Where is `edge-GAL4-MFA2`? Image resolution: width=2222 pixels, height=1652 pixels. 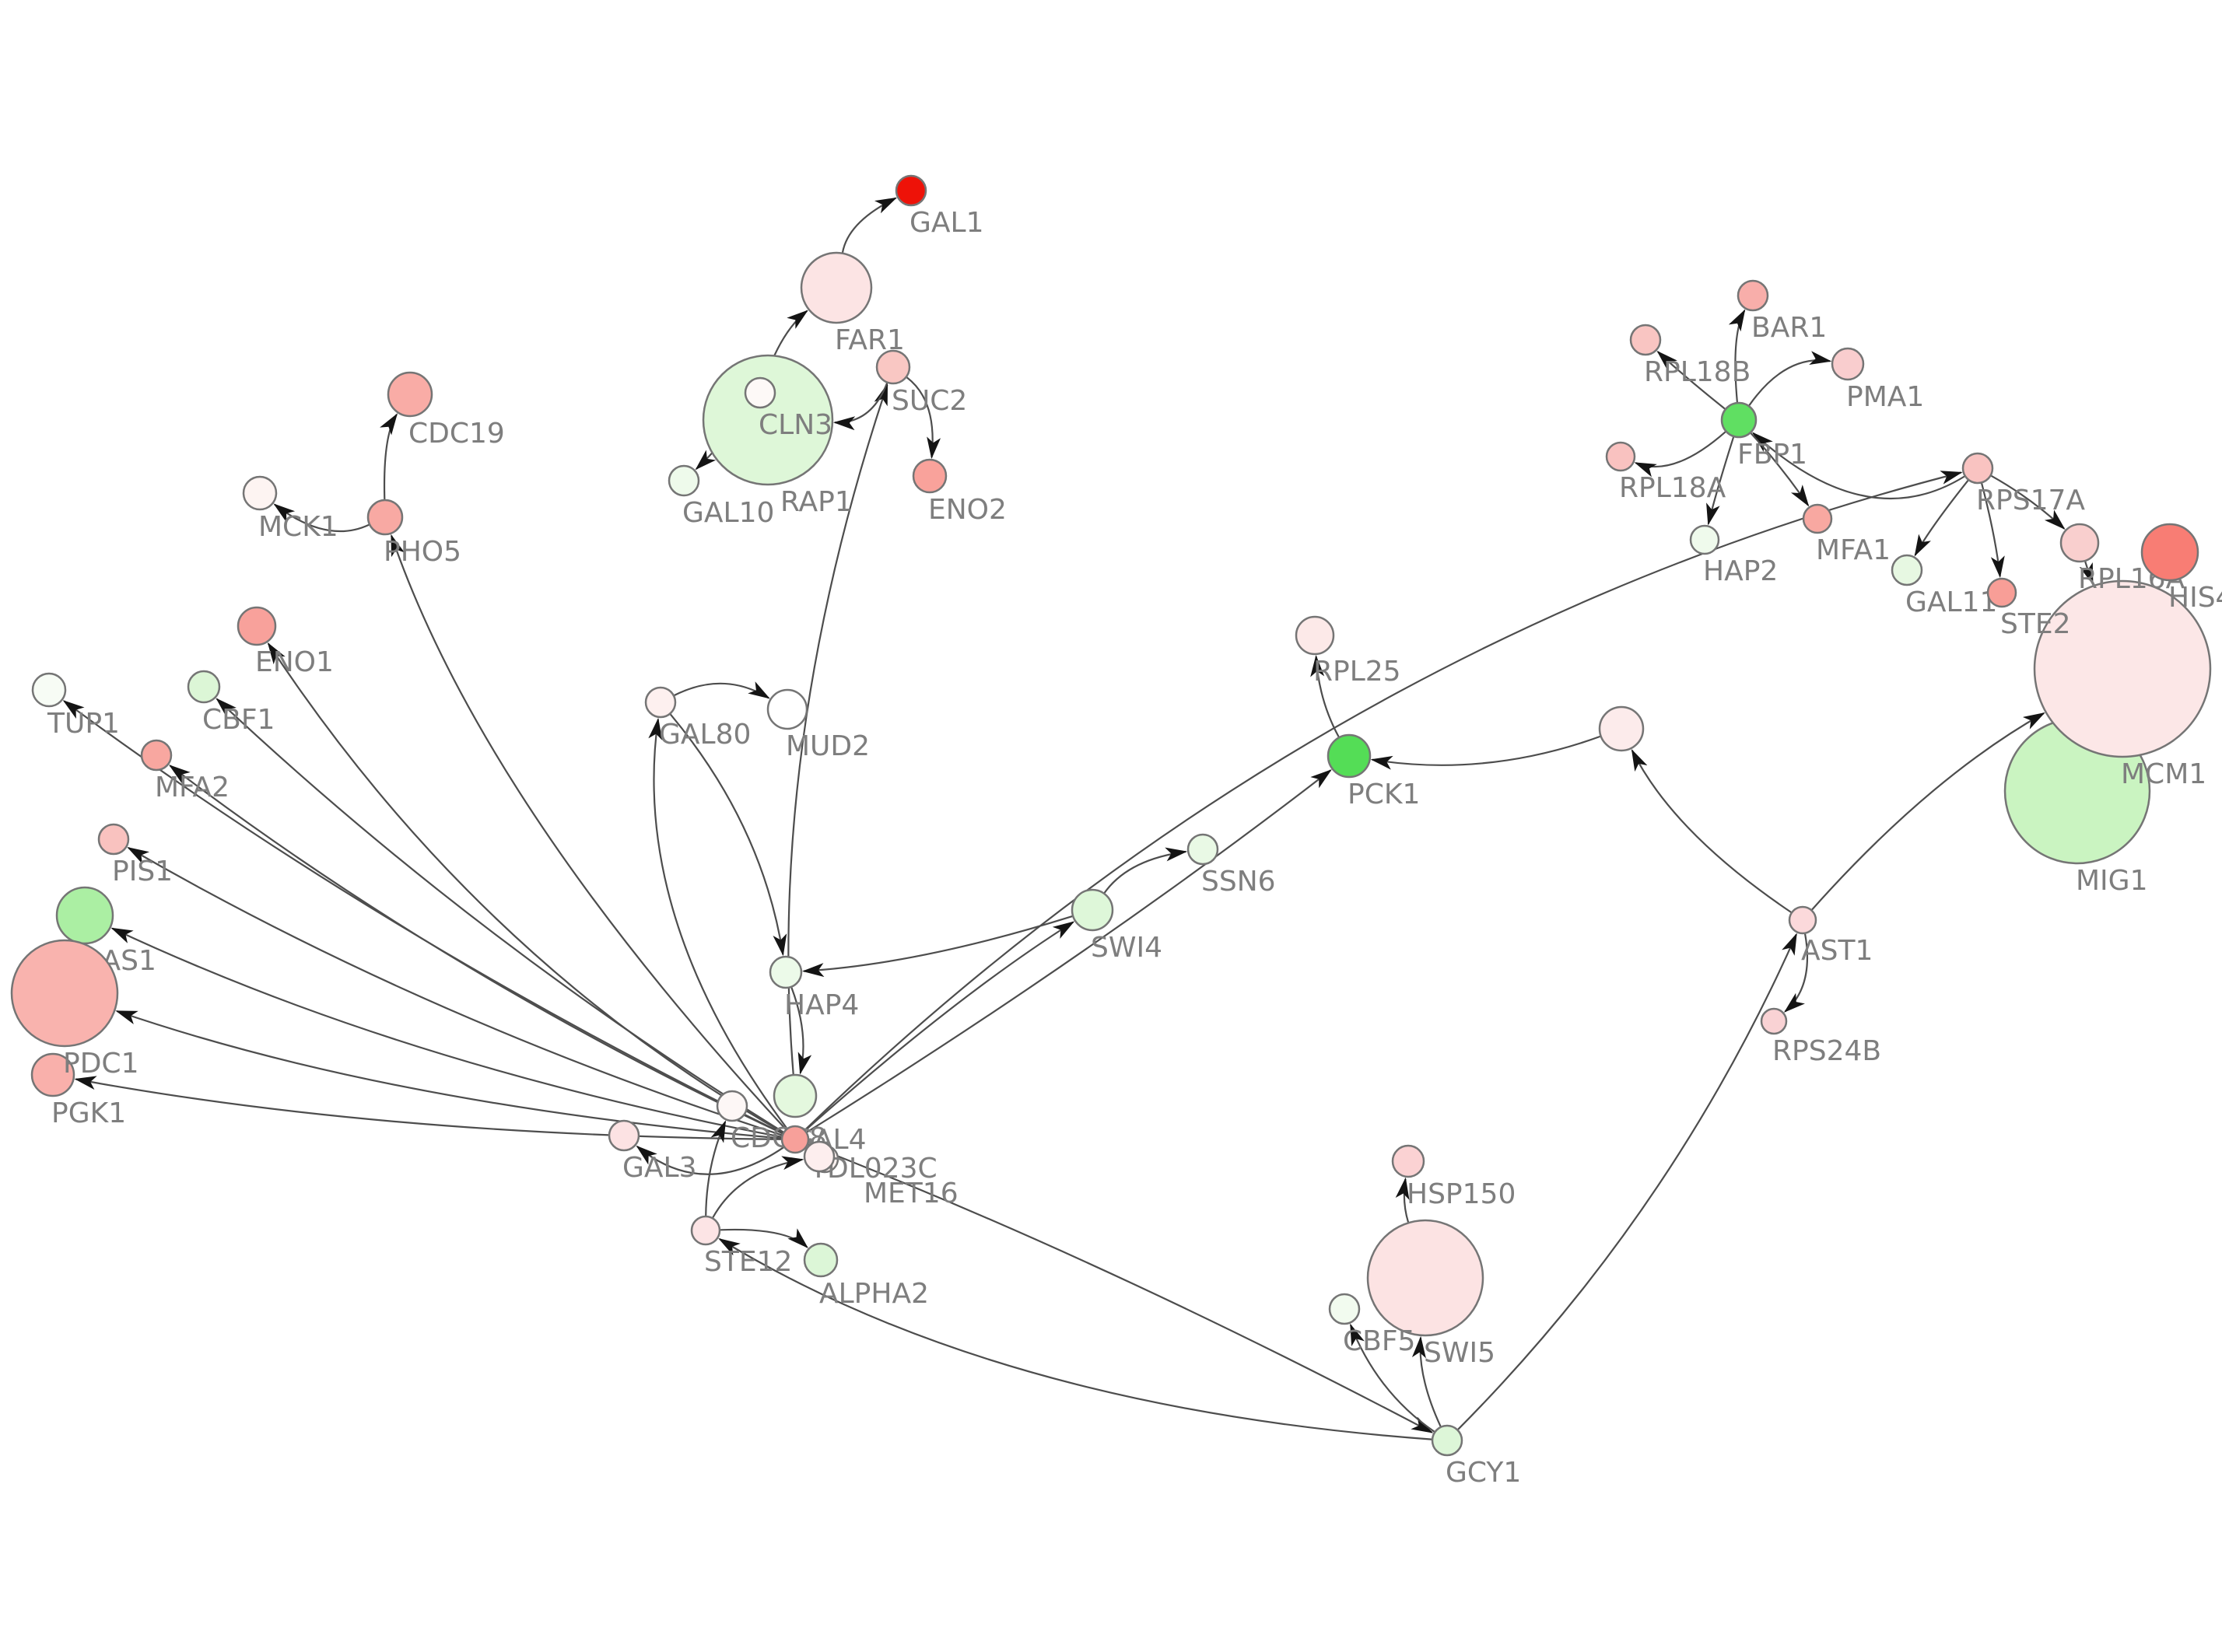 edge-GAL4-MFA2 is located at coordinates (476, 950).